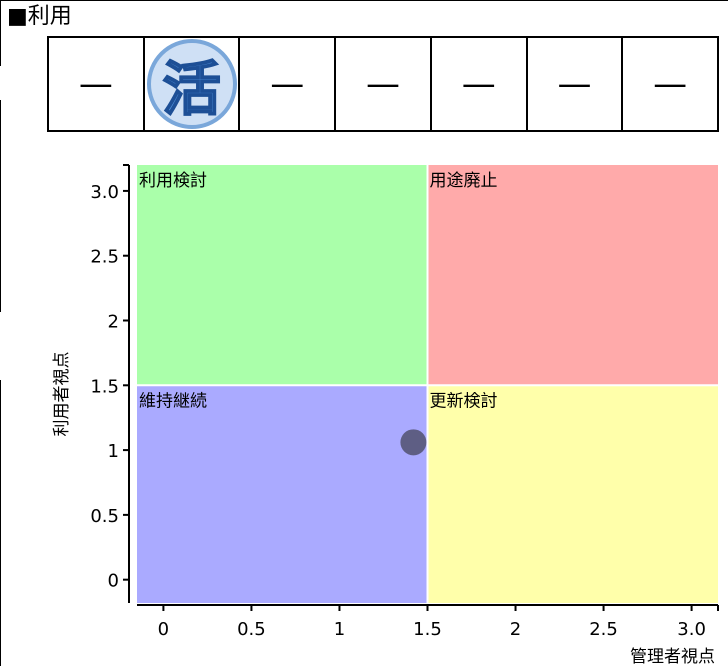  I want to click on y-axis-label: 利用者視点, so click(62, 394).